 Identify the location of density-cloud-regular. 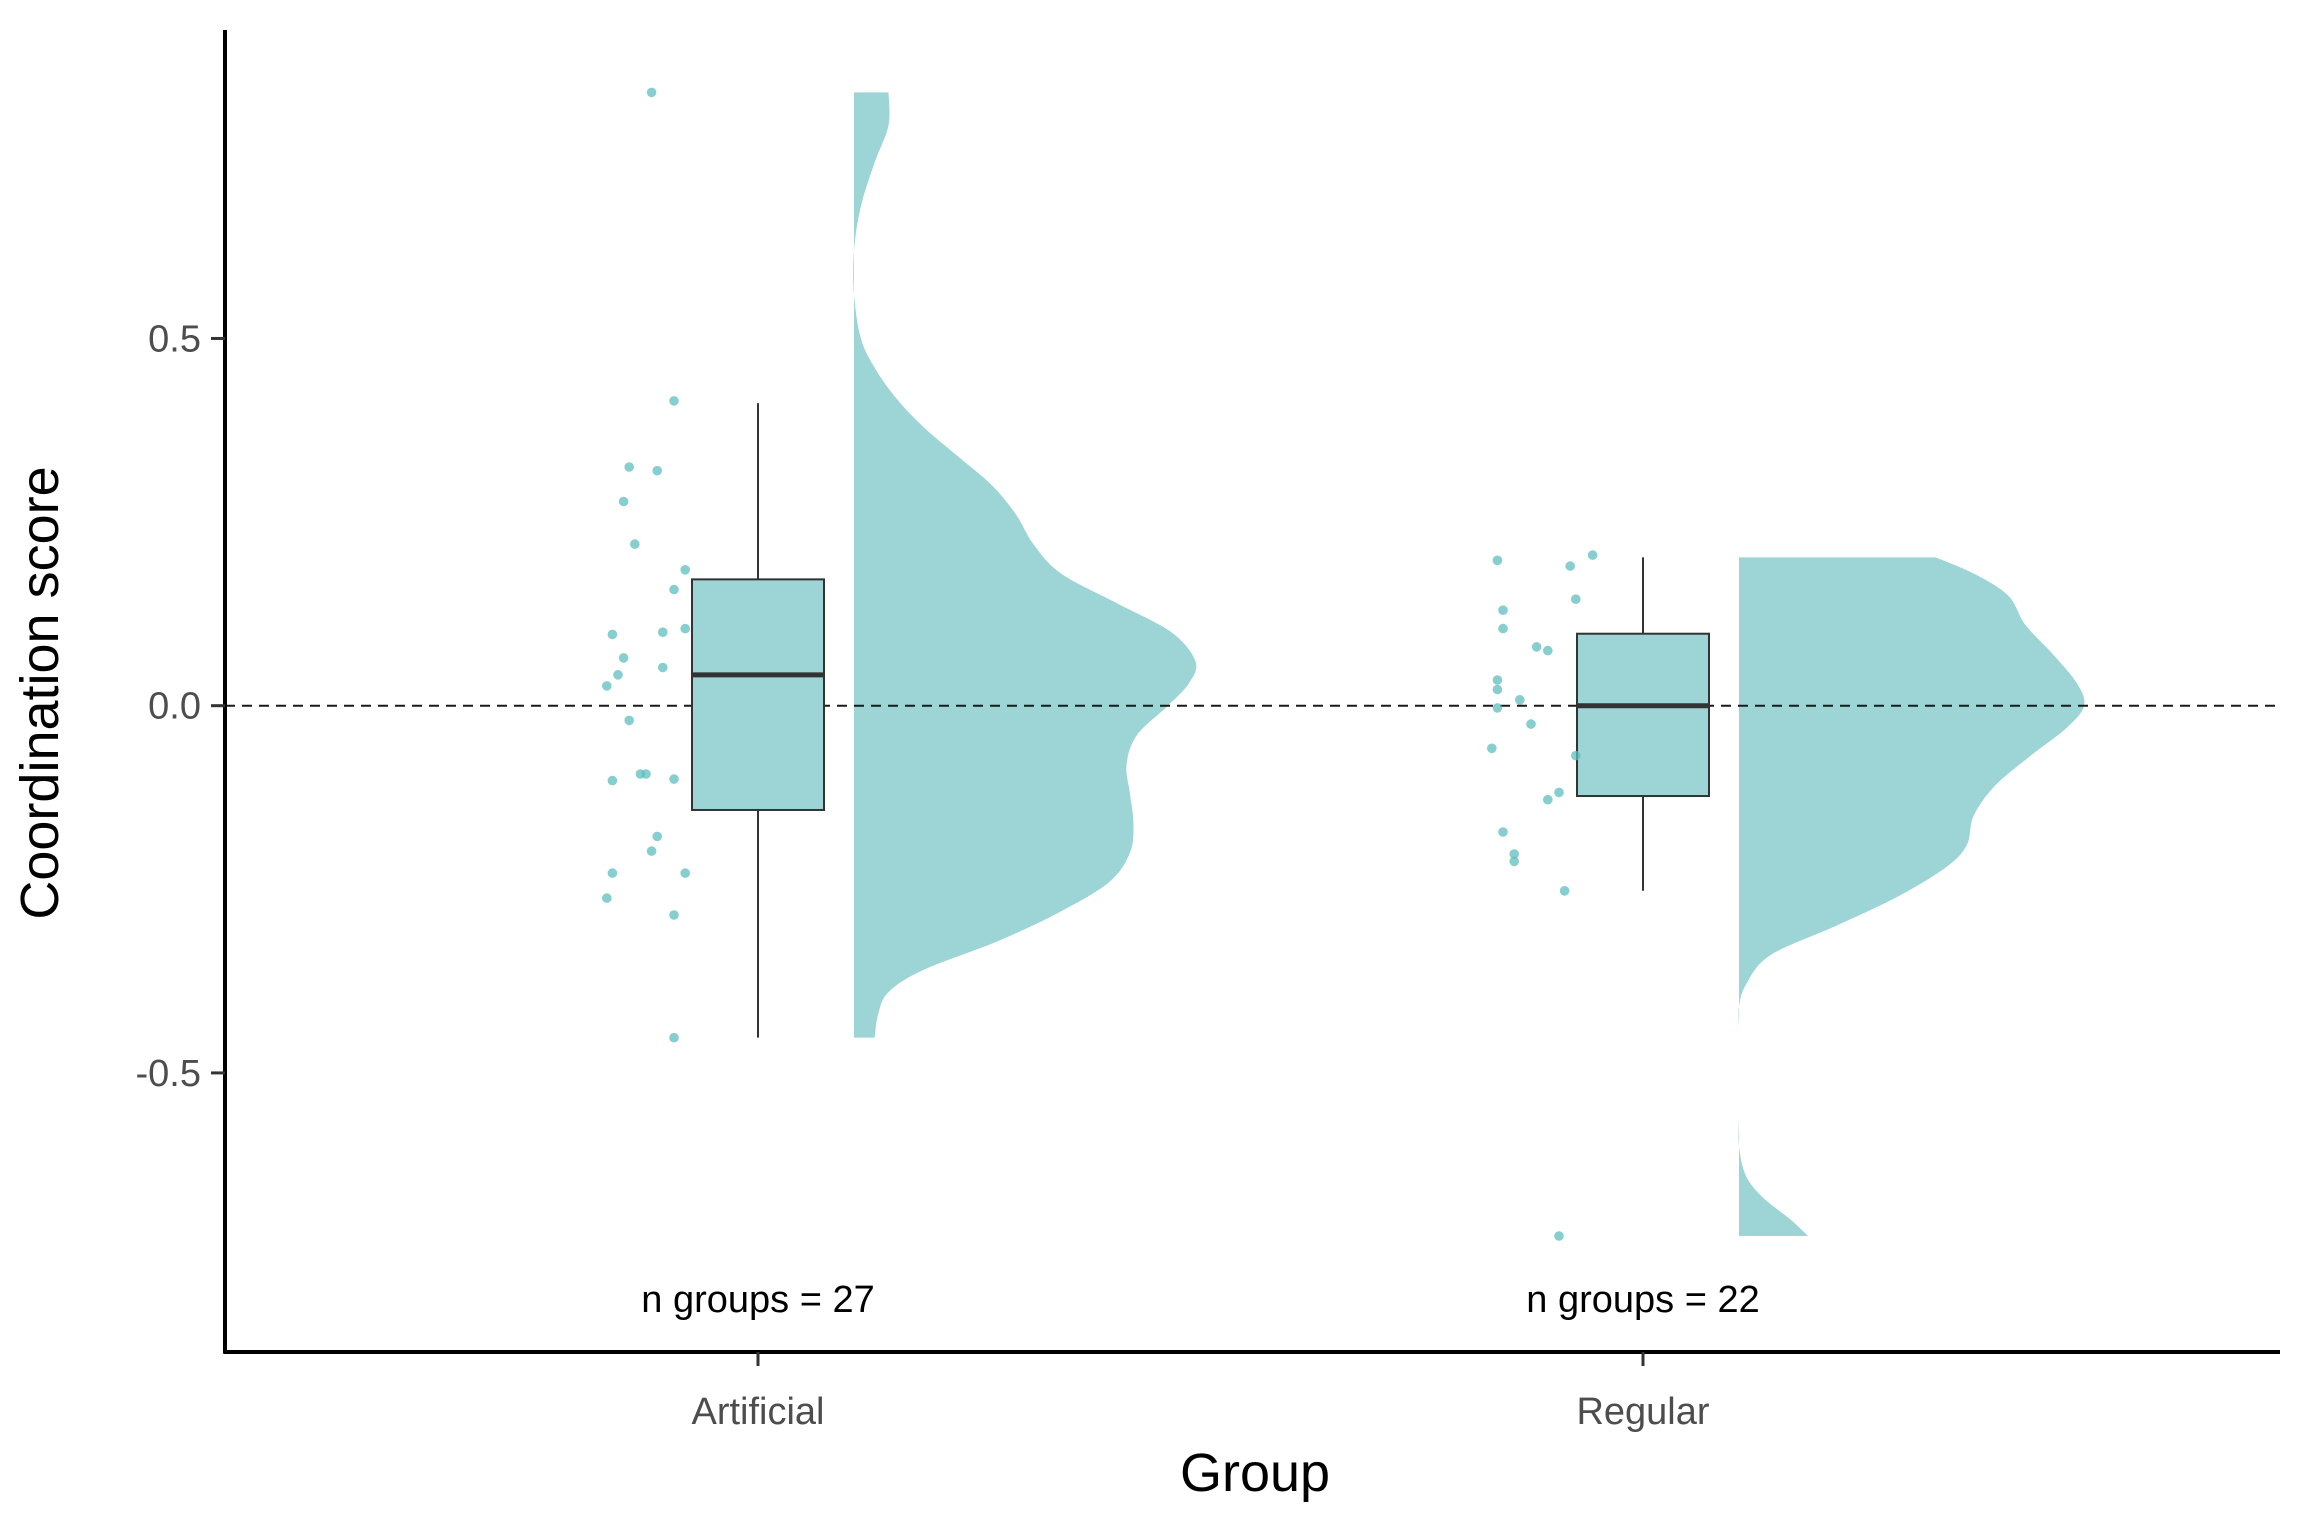
(1911, 896).